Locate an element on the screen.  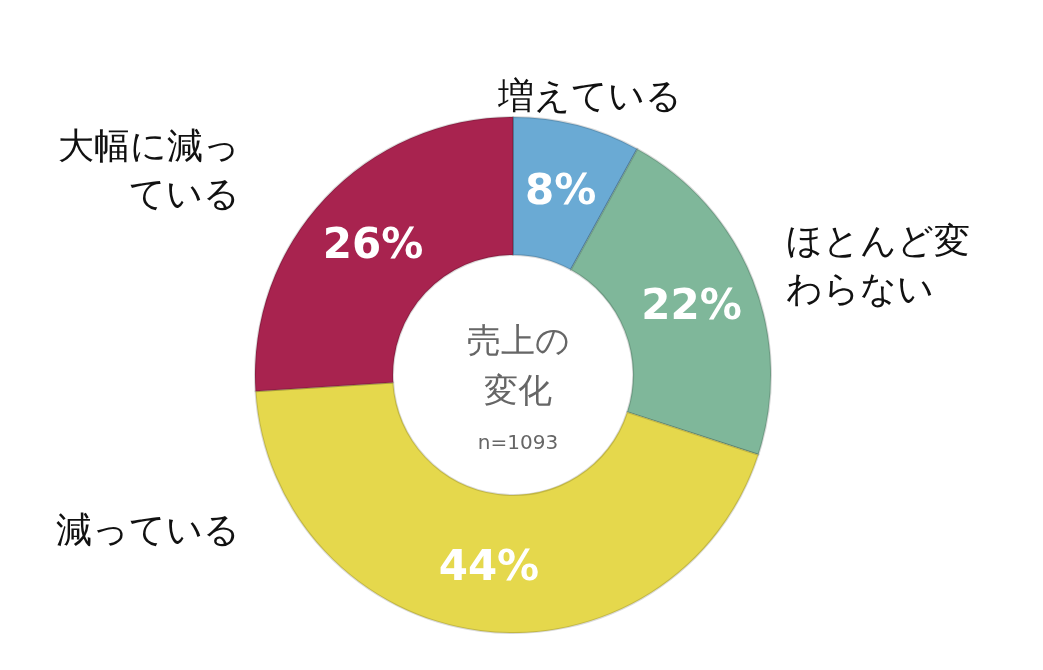
text: n=1093 is located at coordinates (518, 442).